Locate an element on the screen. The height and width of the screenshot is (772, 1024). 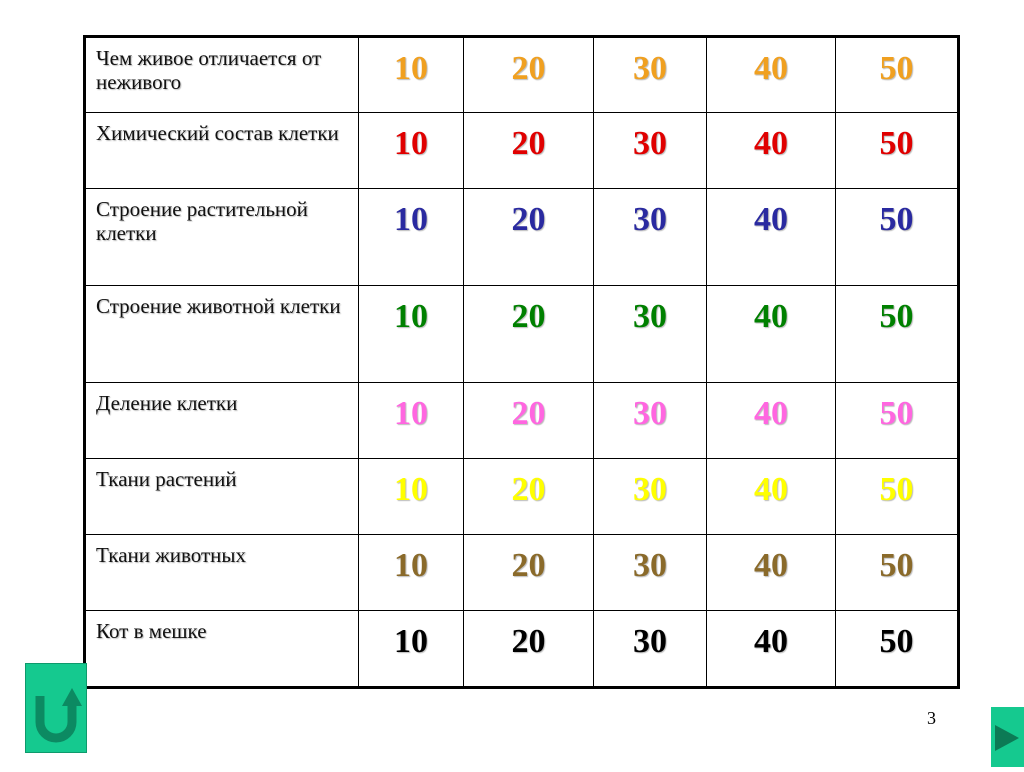
category-row: Ткани растений 10 20 30 40 50 is located at coordinates (521, 496).